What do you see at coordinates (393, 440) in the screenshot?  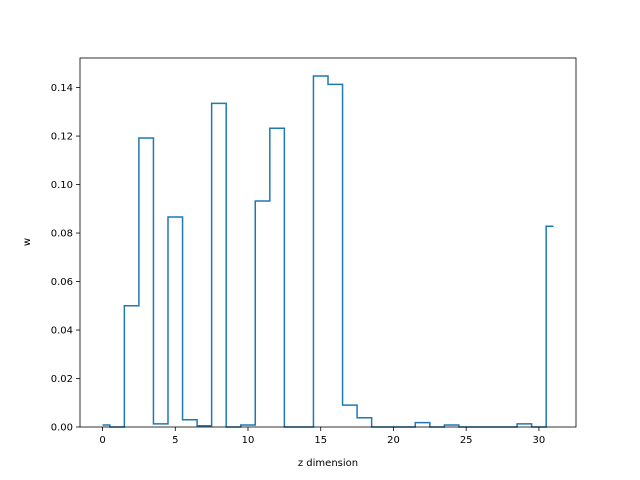 I see `x-tick-label: 20` at bounding box center [393, 440].